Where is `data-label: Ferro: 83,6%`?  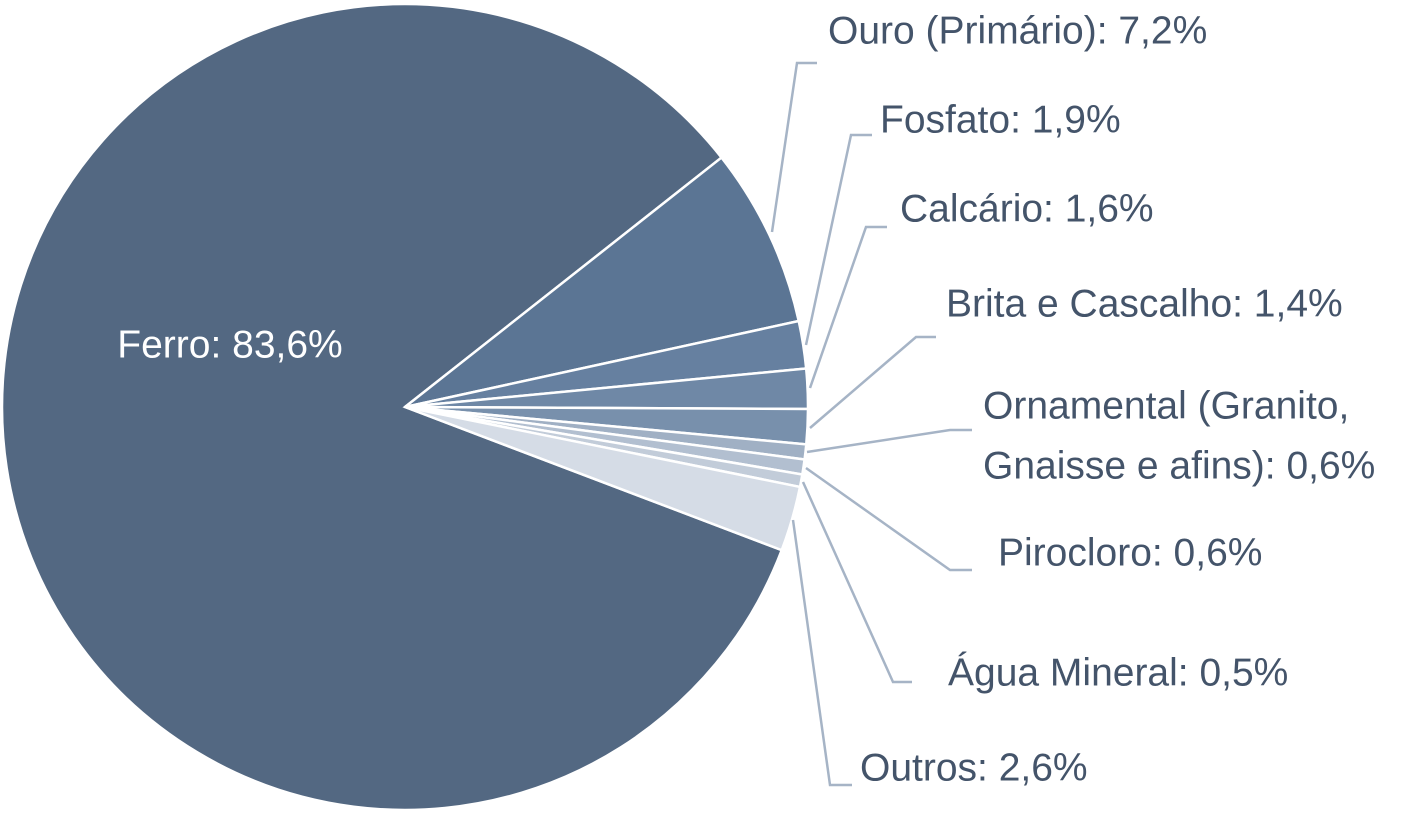
data-label: Ferro: 83,6% is located at coordinates (229, 344).